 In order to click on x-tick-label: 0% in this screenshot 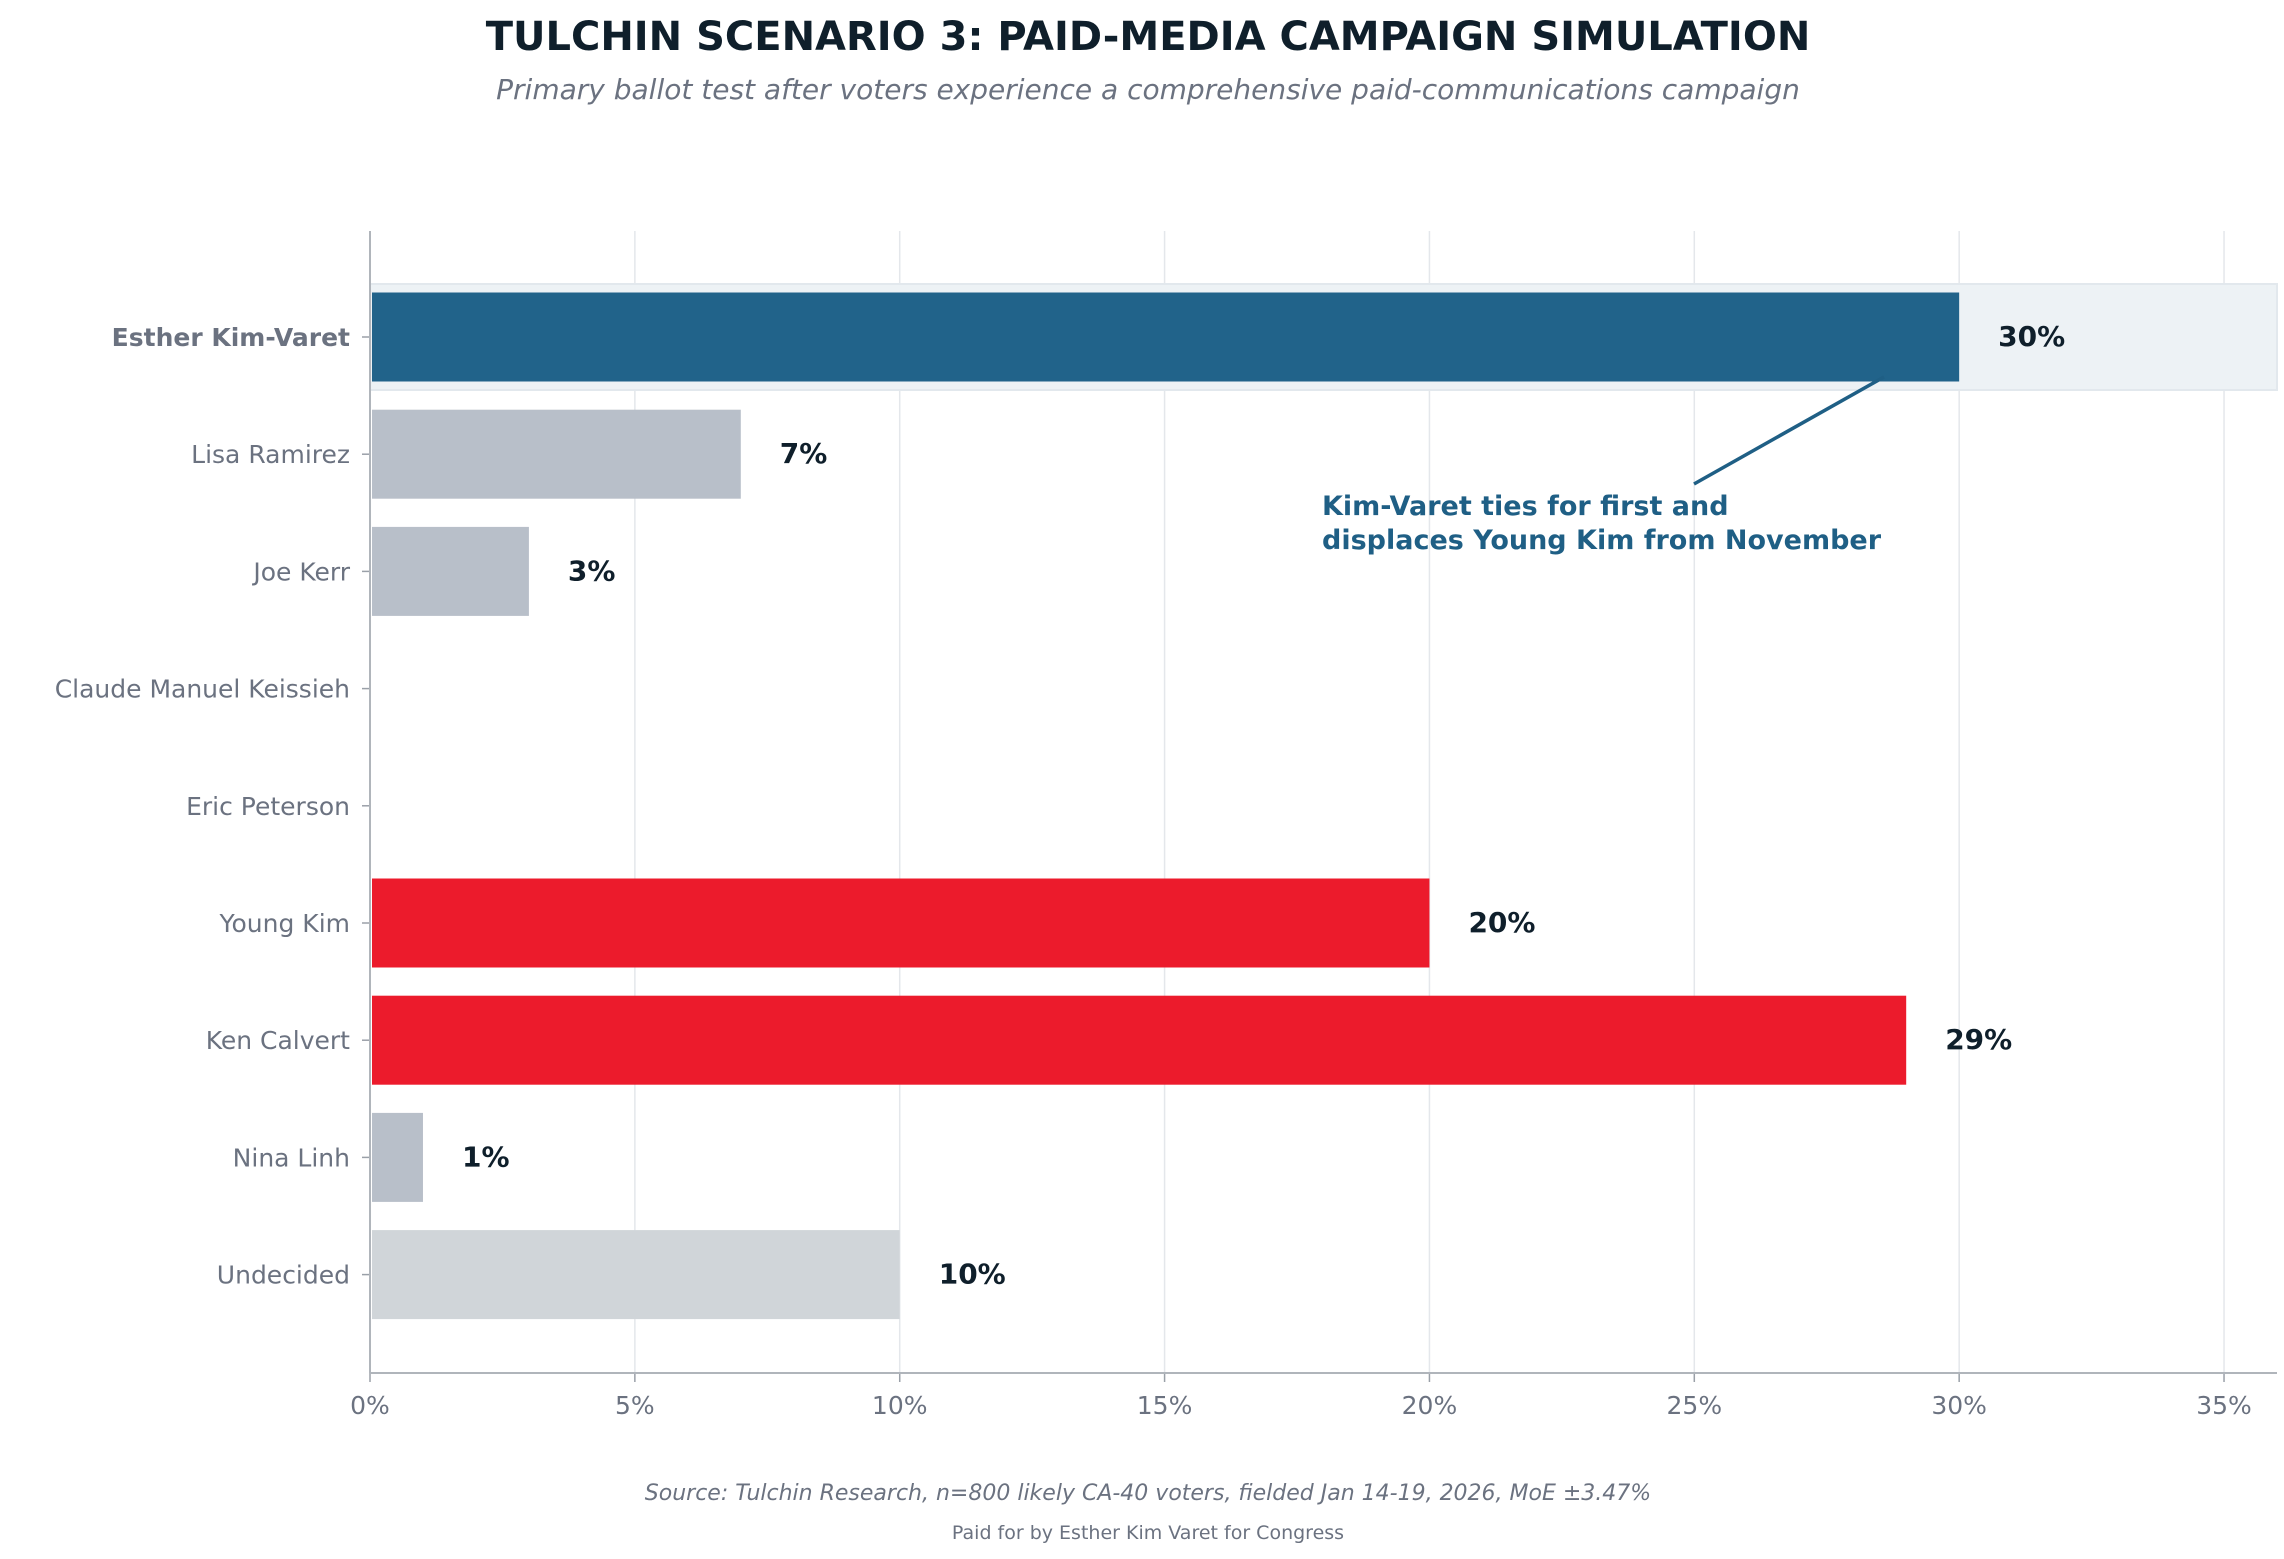, I will do `click(370, 1405)`.